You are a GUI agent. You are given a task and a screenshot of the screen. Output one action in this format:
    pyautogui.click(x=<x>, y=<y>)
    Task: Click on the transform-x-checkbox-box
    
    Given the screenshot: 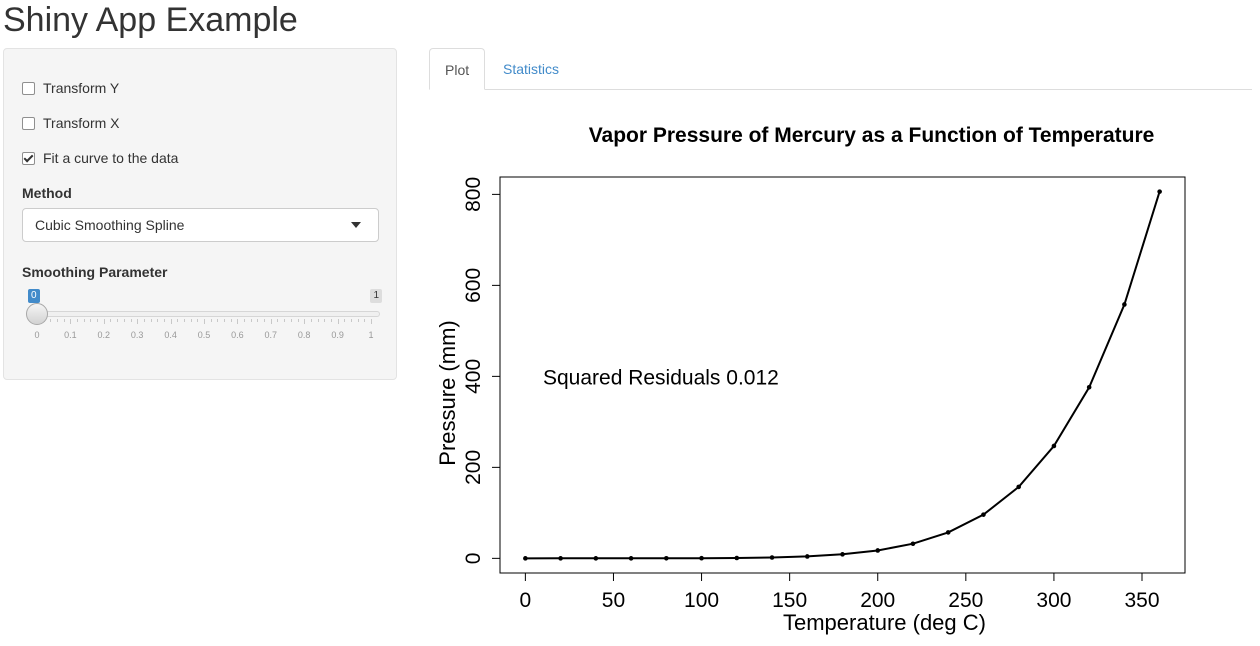 What is the action you would take?
    pyautogui.click(x=28, y=123)
    